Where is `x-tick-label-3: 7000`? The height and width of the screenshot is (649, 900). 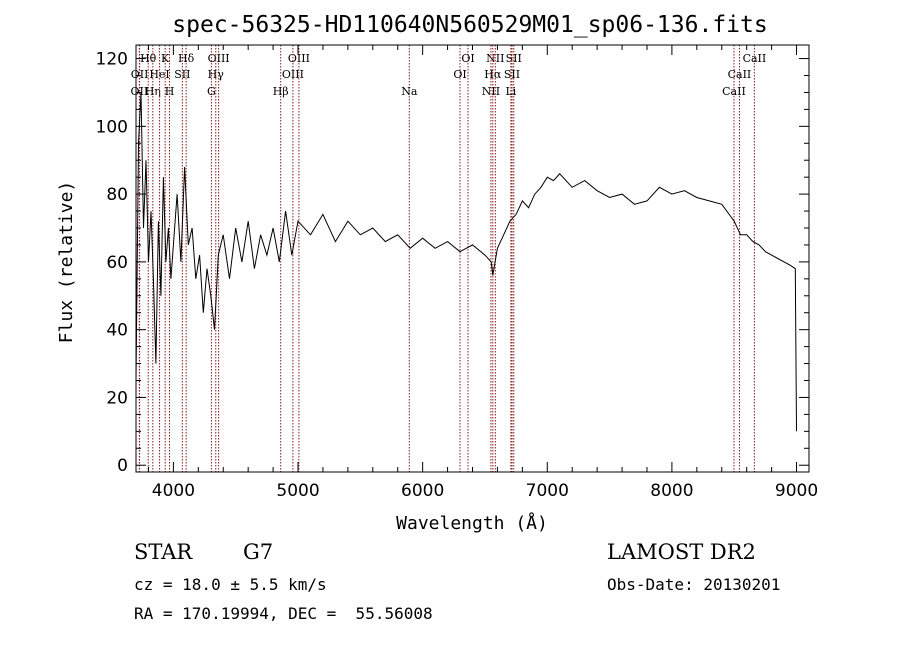
x-tick-label-3: 7000 is located at coordinates (547, 491).